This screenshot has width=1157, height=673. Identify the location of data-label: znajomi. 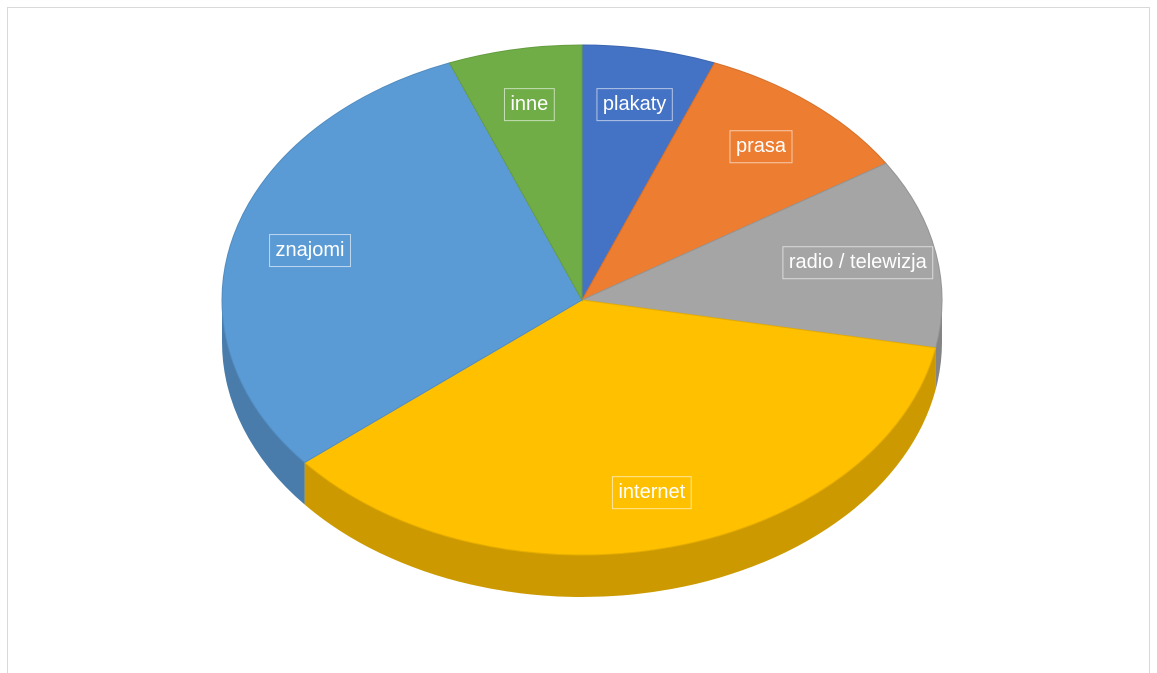
(310, 250).